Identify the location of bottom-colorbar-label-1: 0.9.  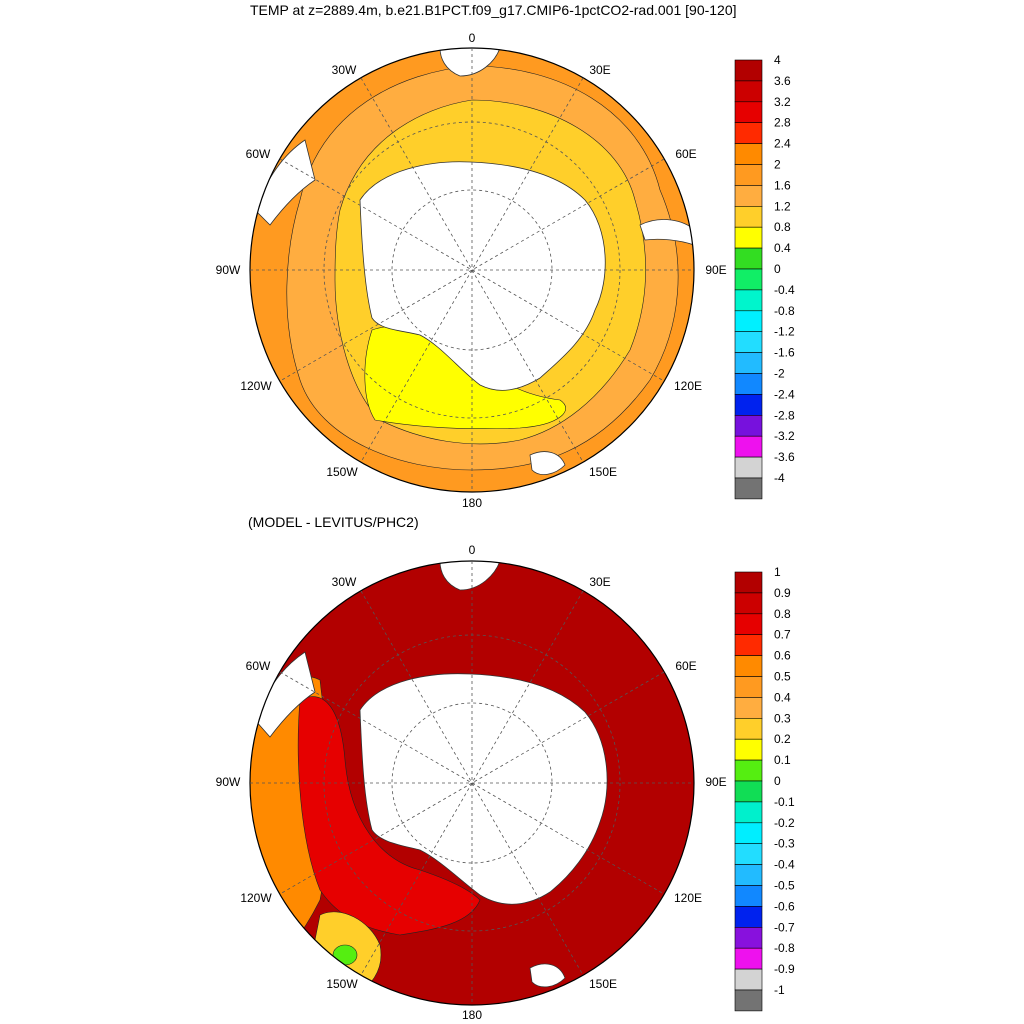
(782, 593).